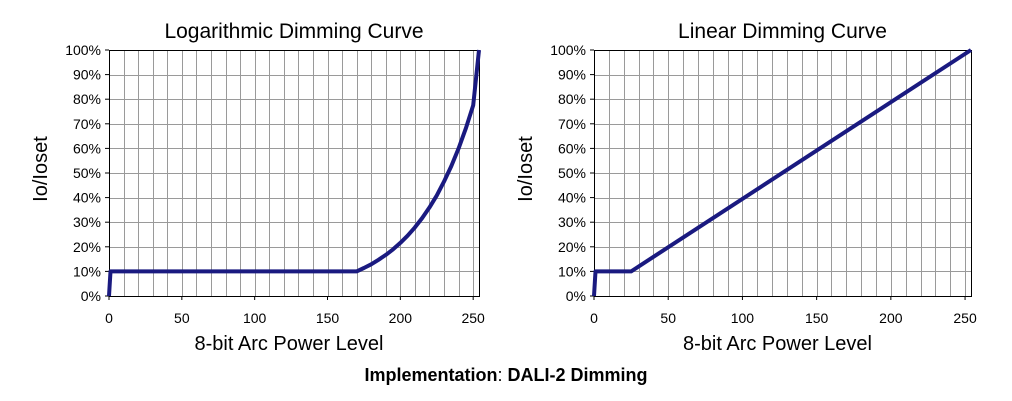 The height and width of the screenshot is (401, 1012). I want to click on chart-title: Linear Dimming Curve, so click(782, 31).